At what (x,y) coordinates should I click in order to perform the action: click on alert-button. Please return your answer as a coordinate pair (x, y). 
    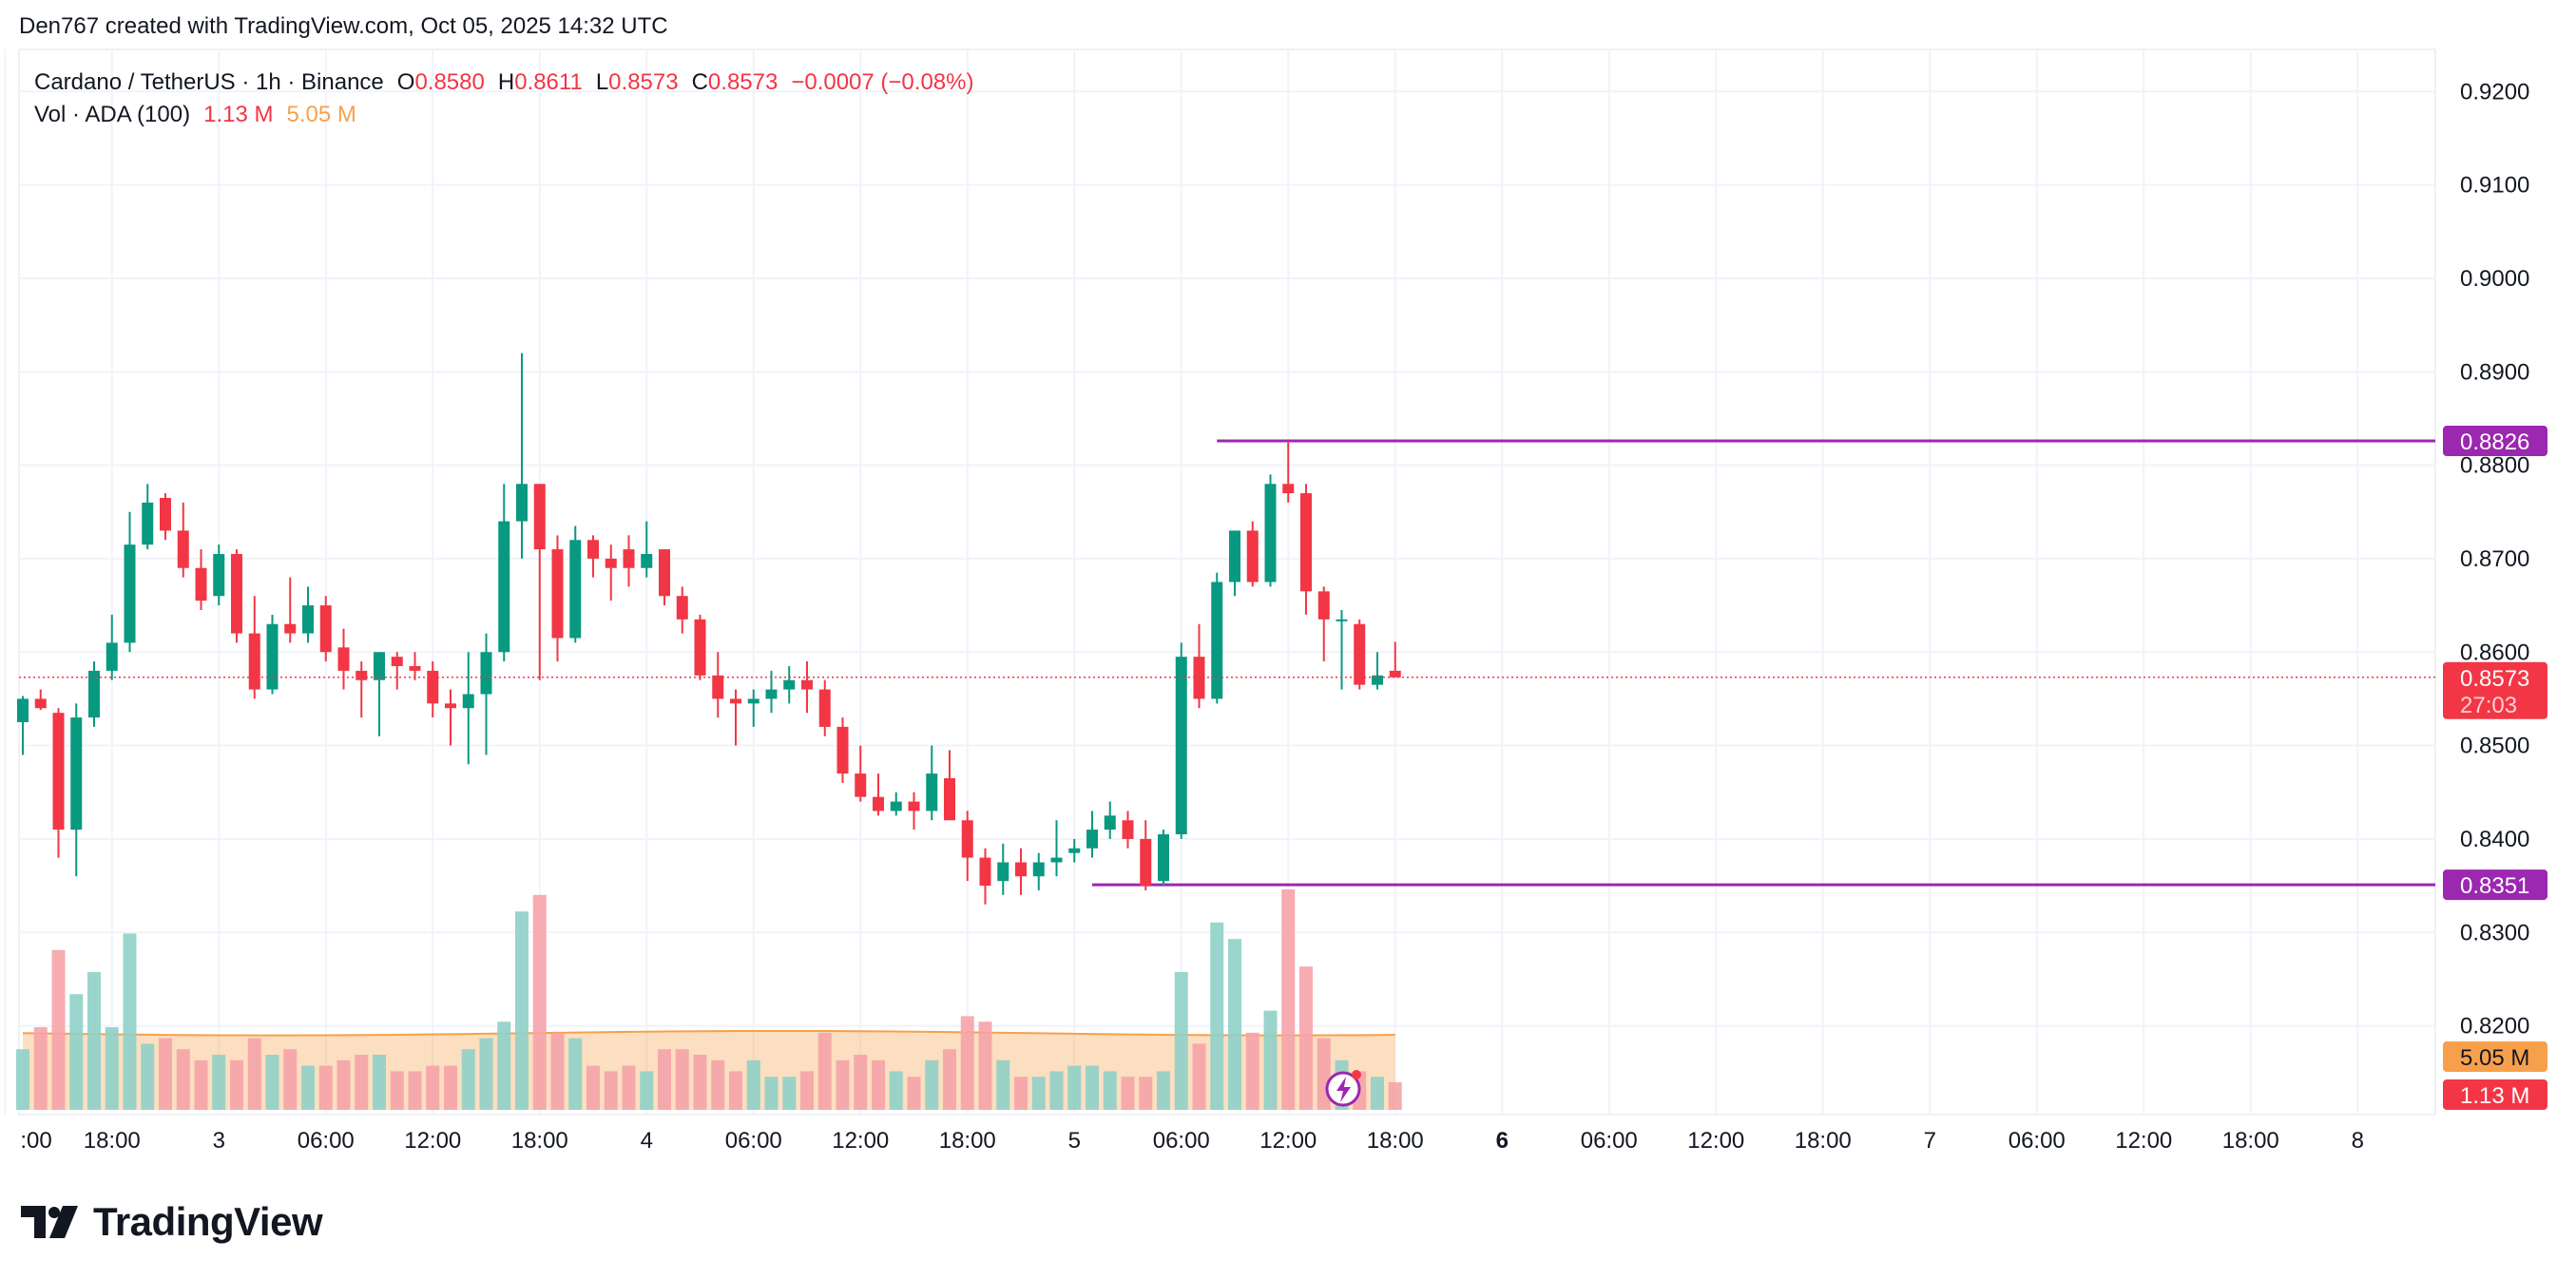
    Looking at the image, I should click on (1343, 1089).